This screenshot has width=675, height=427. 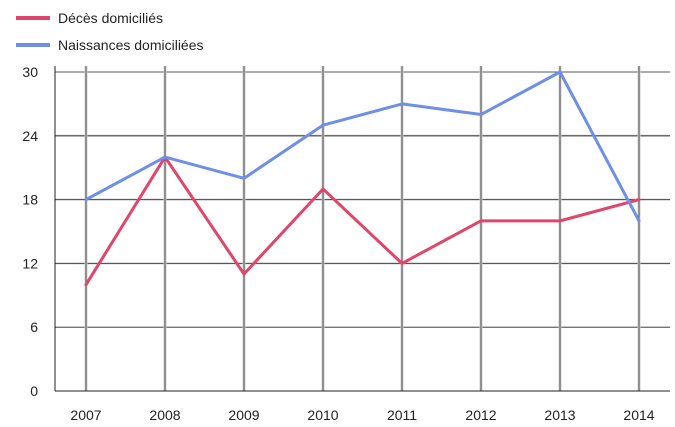 I want to click on legend: Décès domiciliés Naissances domiciliées, so click(x=110, y=35).